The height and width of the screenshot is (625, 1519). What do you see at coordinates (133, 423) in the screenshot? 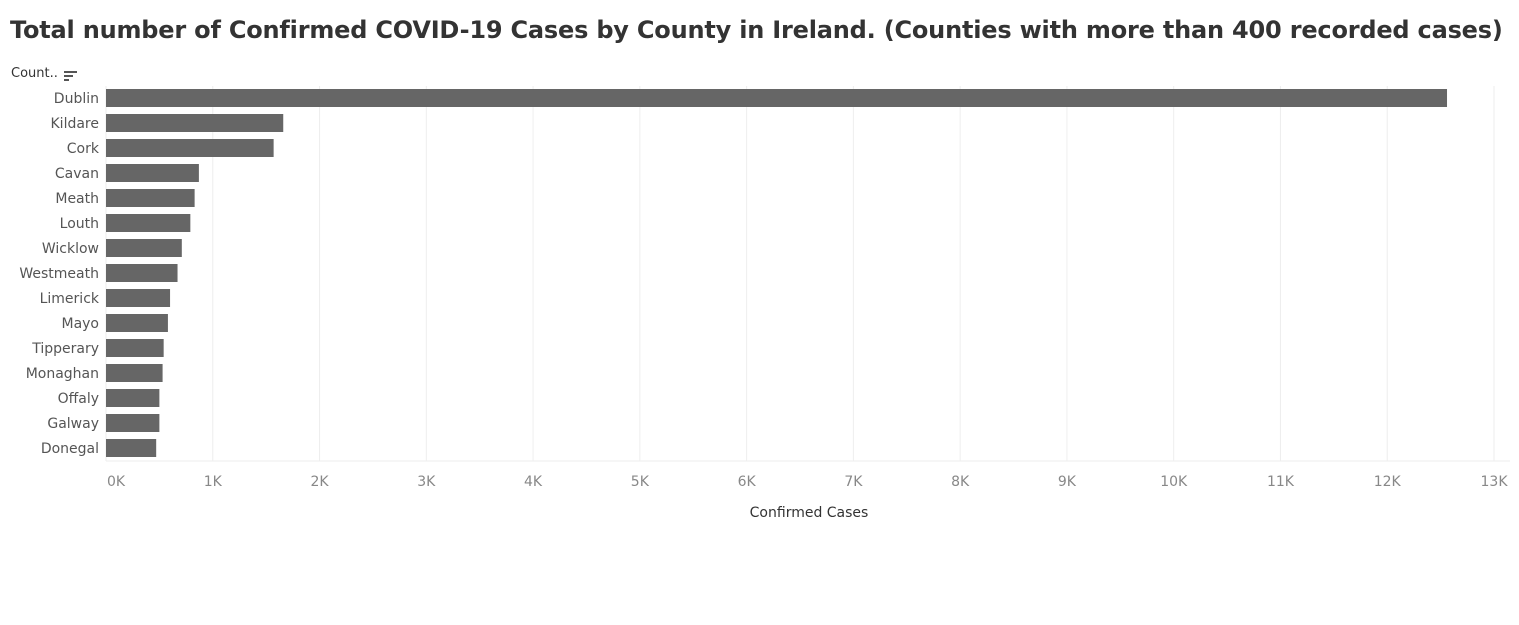
I see `bar-galway` at bounding box center [133, 423].